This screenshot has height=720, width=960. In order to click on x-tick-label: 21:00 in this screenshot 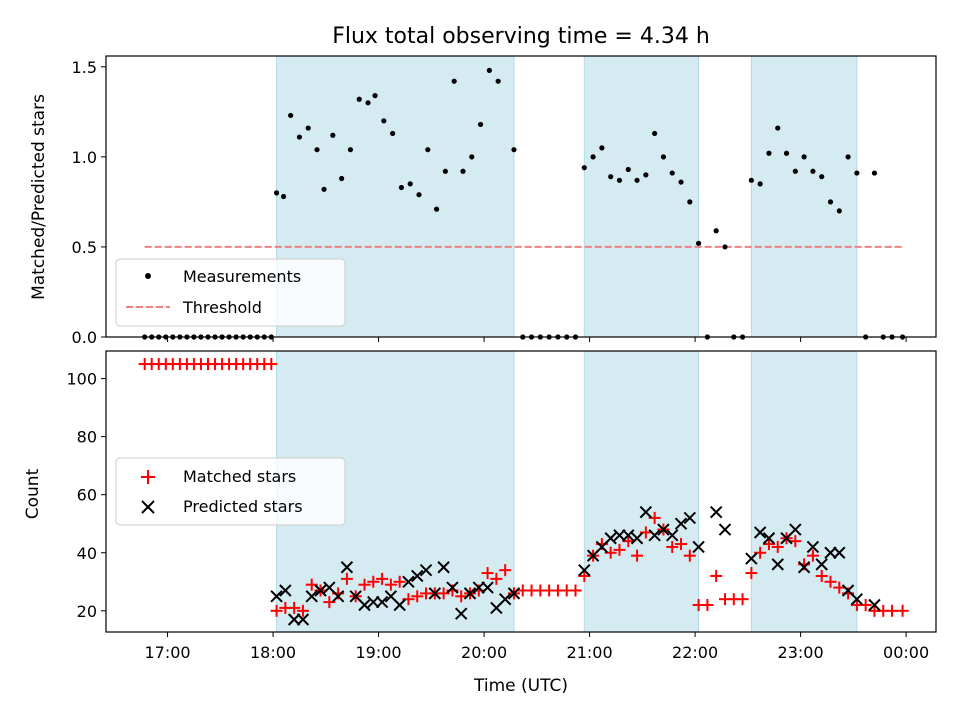, I will do `click(590, 652)`.